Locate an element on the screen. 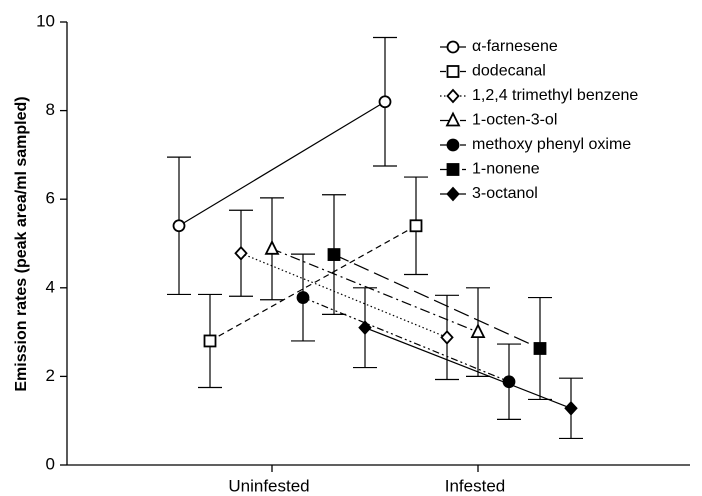 This screenshot has height=496, width=702. y-tick-label: 4 is located at coordinates (50, 286).